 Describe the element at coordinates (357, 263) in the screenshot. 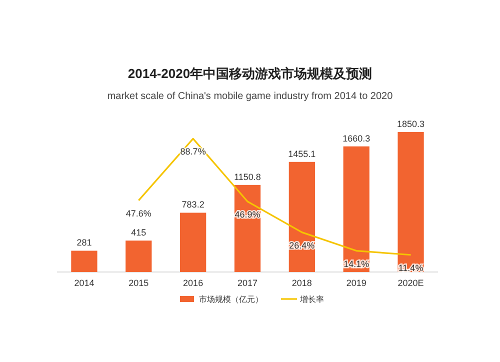

I see `data-label: 14.1%` at that location.